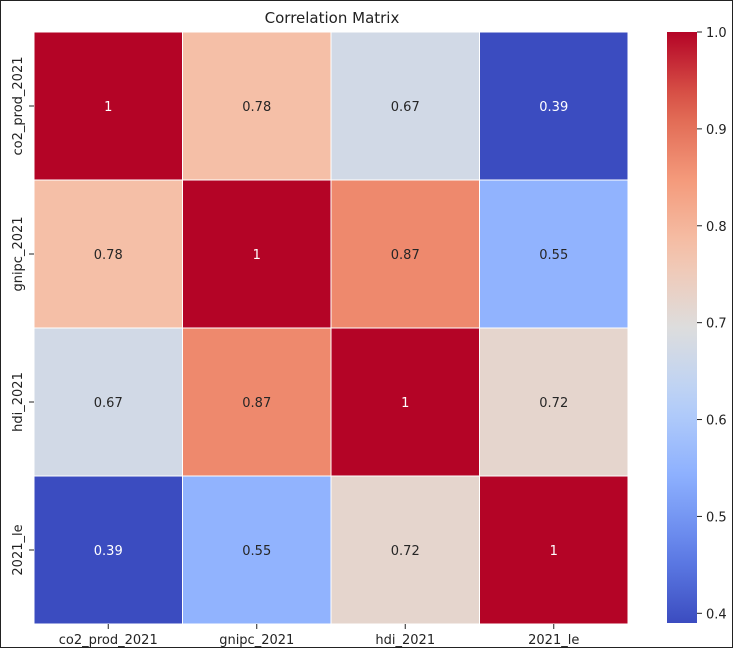 This screenshot has height=650, width=735. Describe the element at coordinates (716, 614) in the screenshot. I see `colorbar-tick-label: 0.4` at that location.